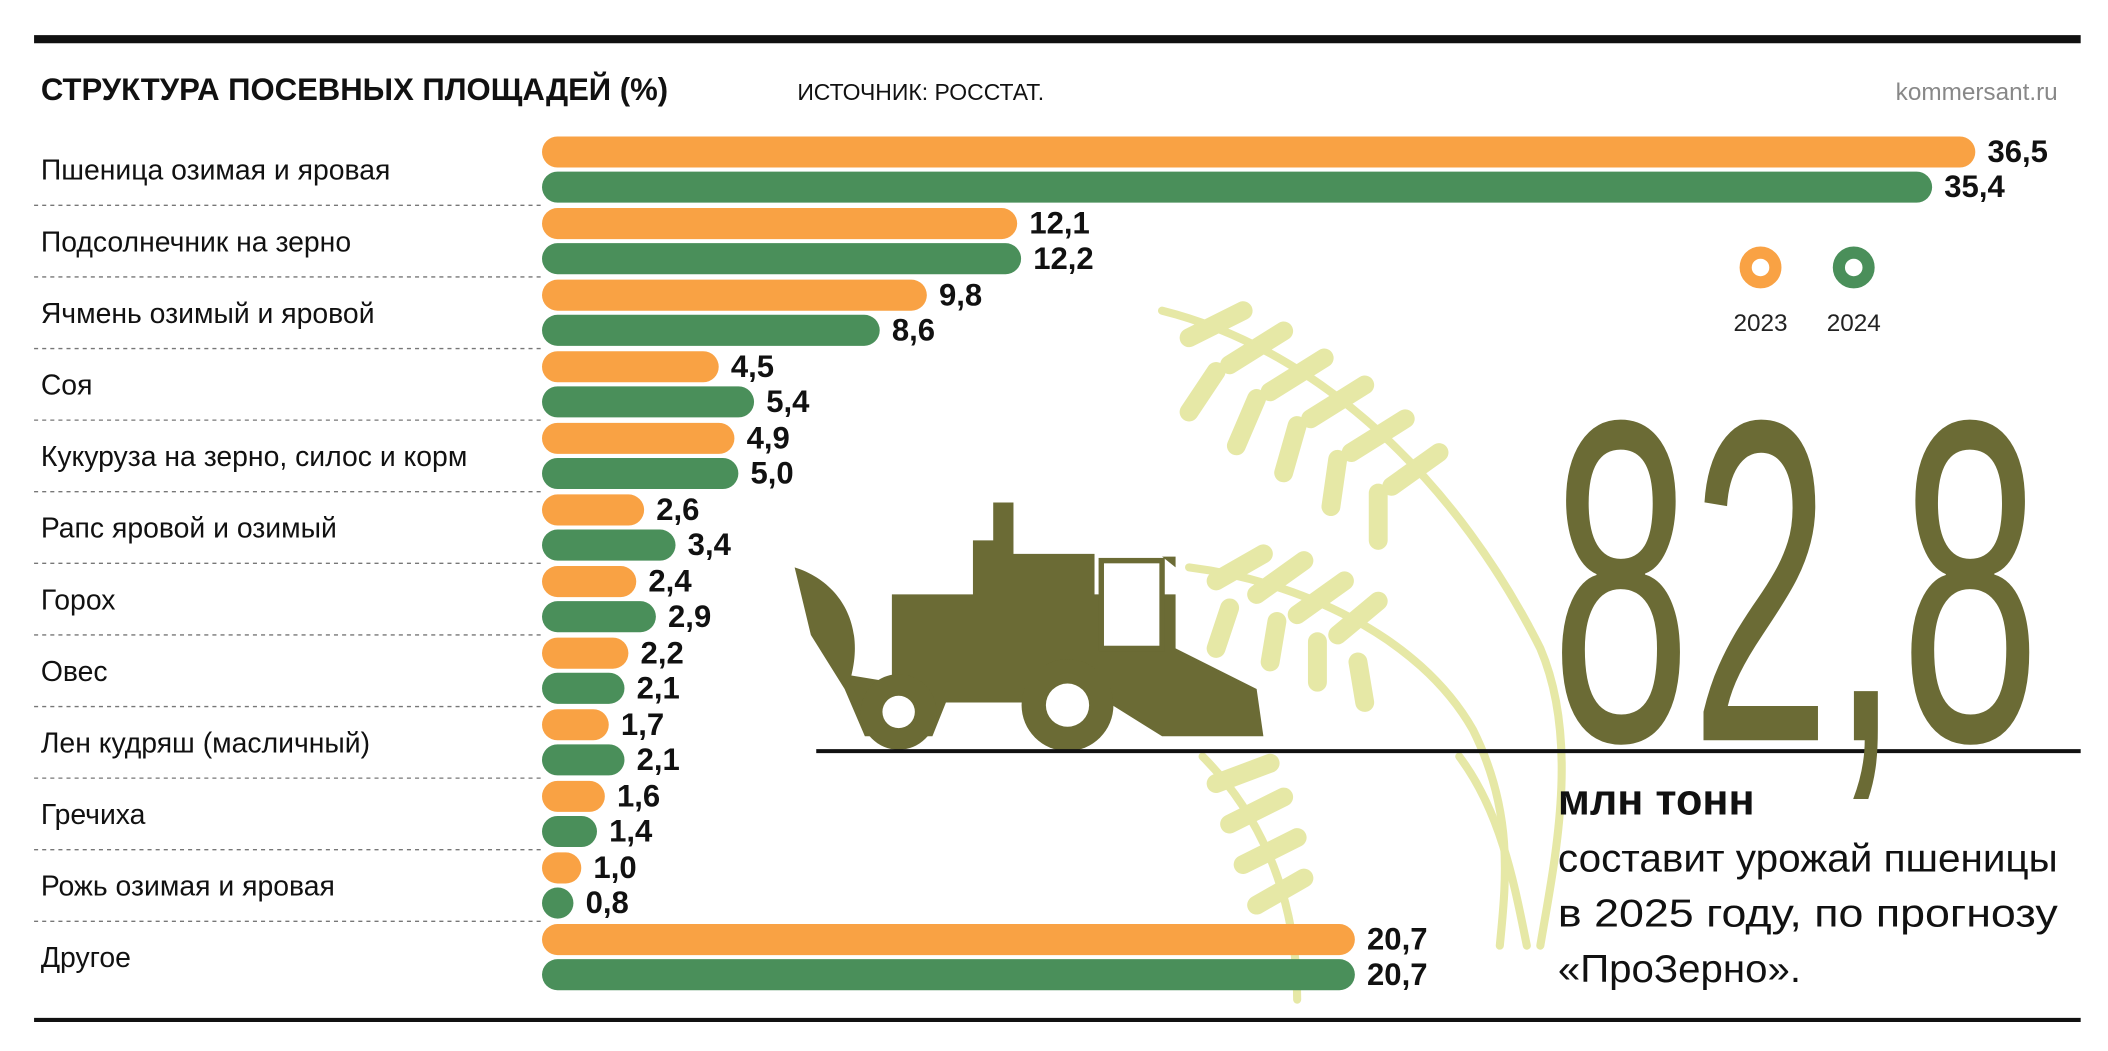  Describe the element at coordinates (1795, 581) in the screenshot. I see `big-number: 82,8` at that location.